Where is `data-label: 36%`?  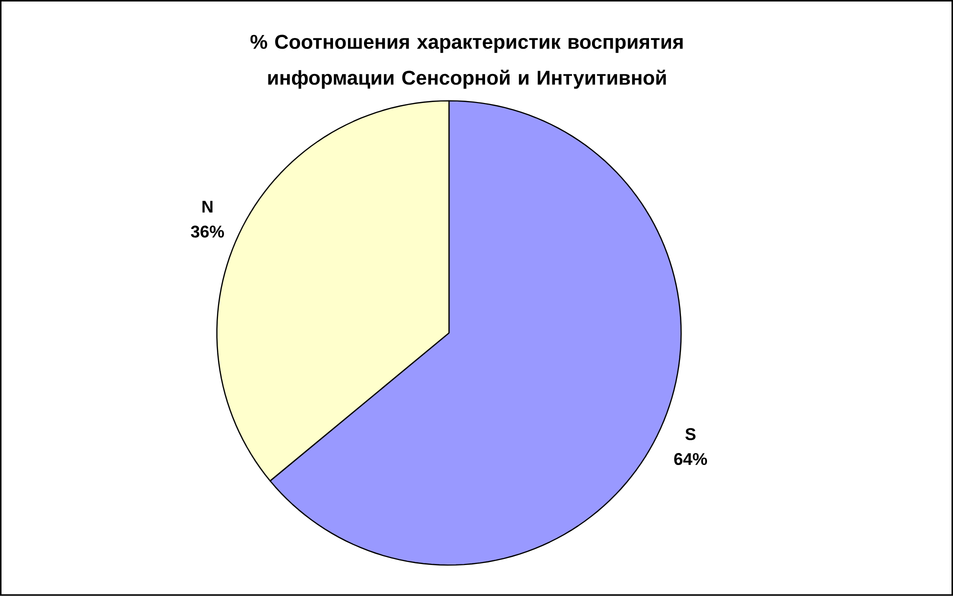
data-label: 36% is located at coordinates (207, 232).